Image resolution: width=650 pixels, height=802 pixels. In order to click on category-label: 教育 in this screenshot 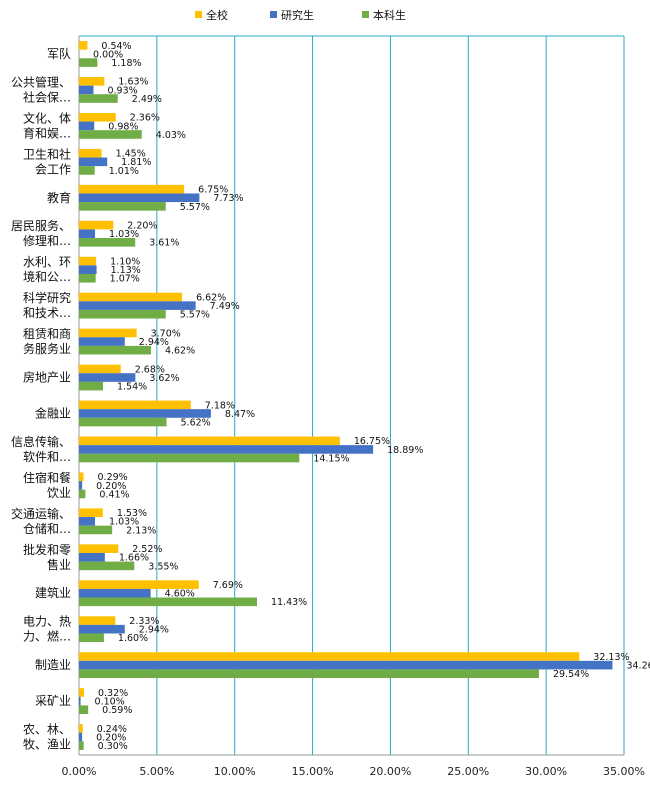, I will do `click(59, 197)`.